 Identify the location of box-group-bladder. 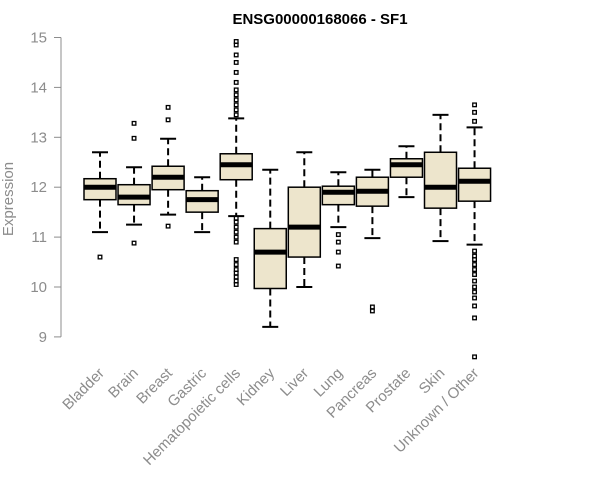
(100, 205).